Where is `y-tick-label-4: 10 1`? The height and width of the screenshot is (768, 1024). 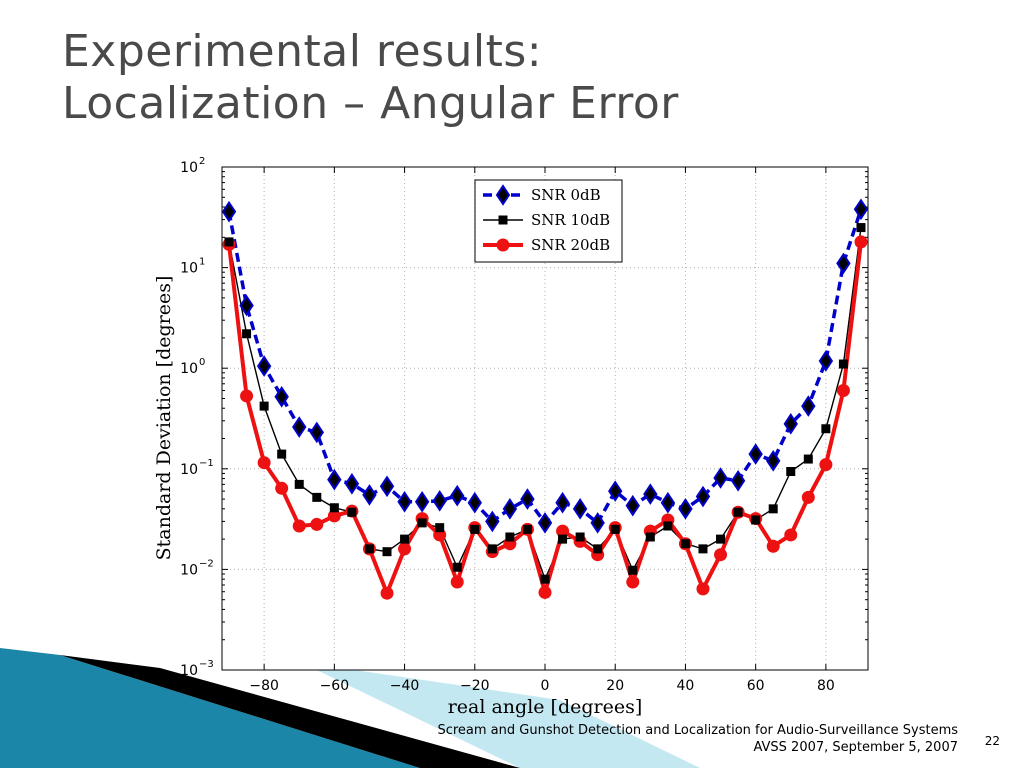 y-tick-label-4: 10 1 is located at coordinates (192, 267).